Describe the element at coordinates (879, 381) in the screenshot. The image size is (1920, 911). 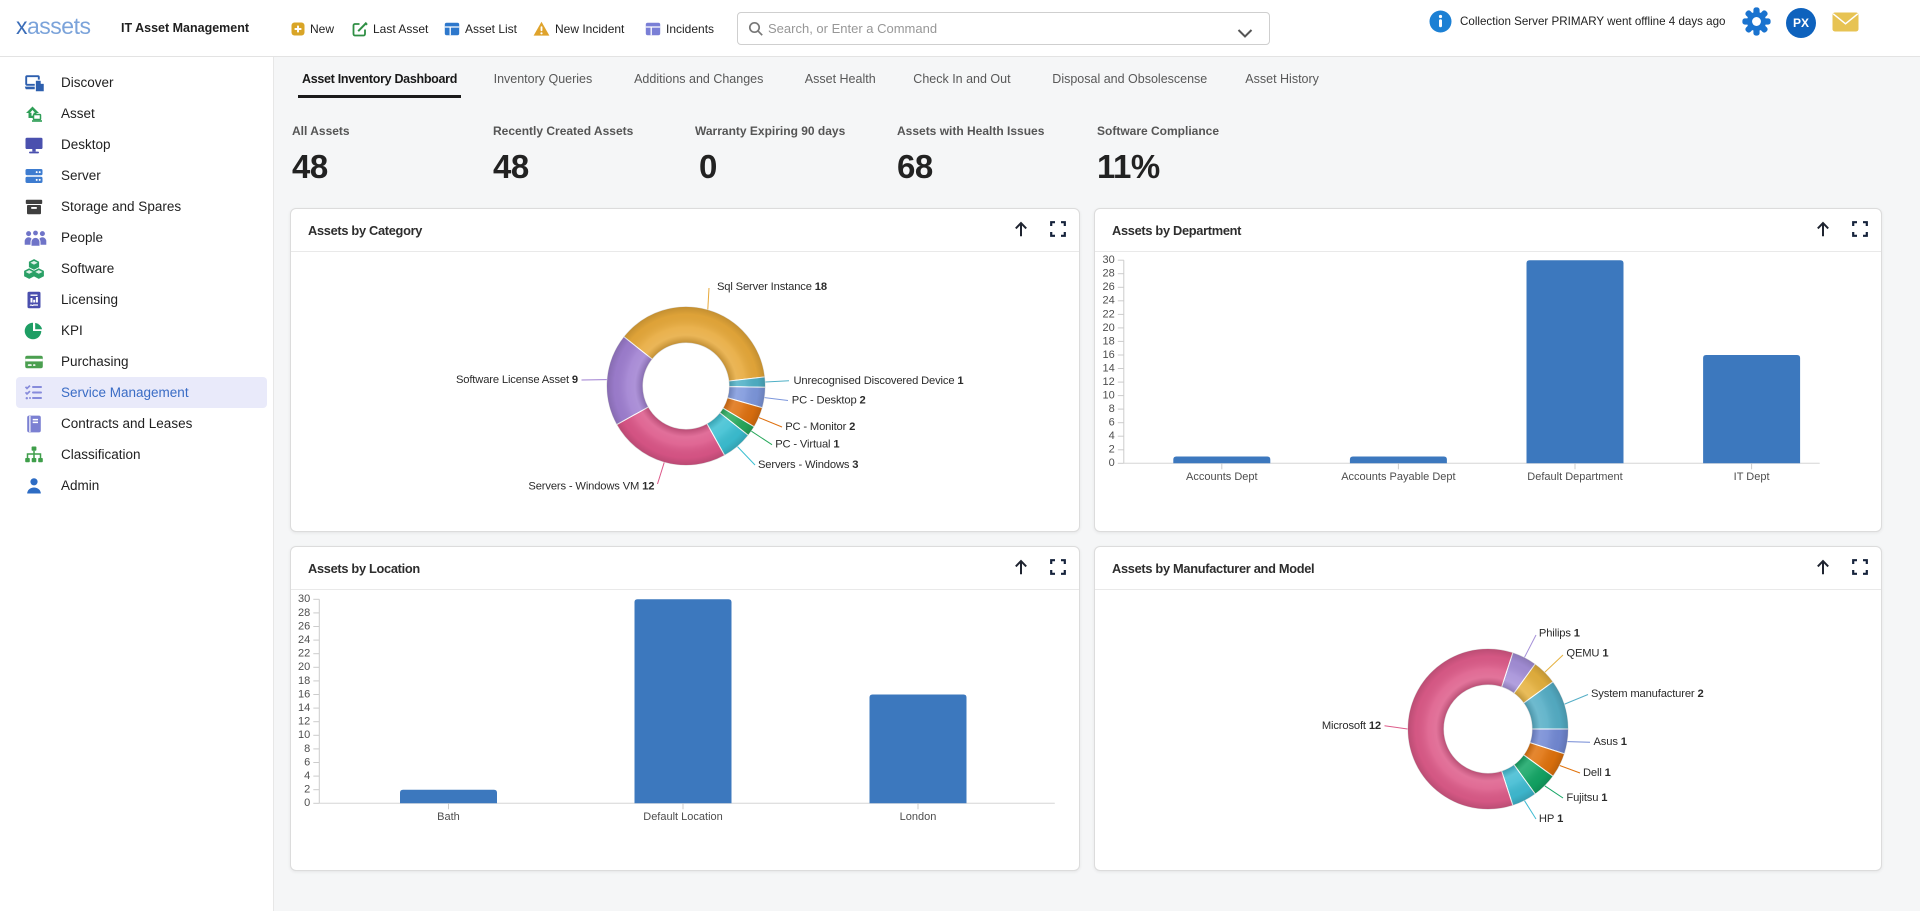
I see `svg-text:Unrecognised Discovered Device: Unrecognised Discovered Device 1` at that location.